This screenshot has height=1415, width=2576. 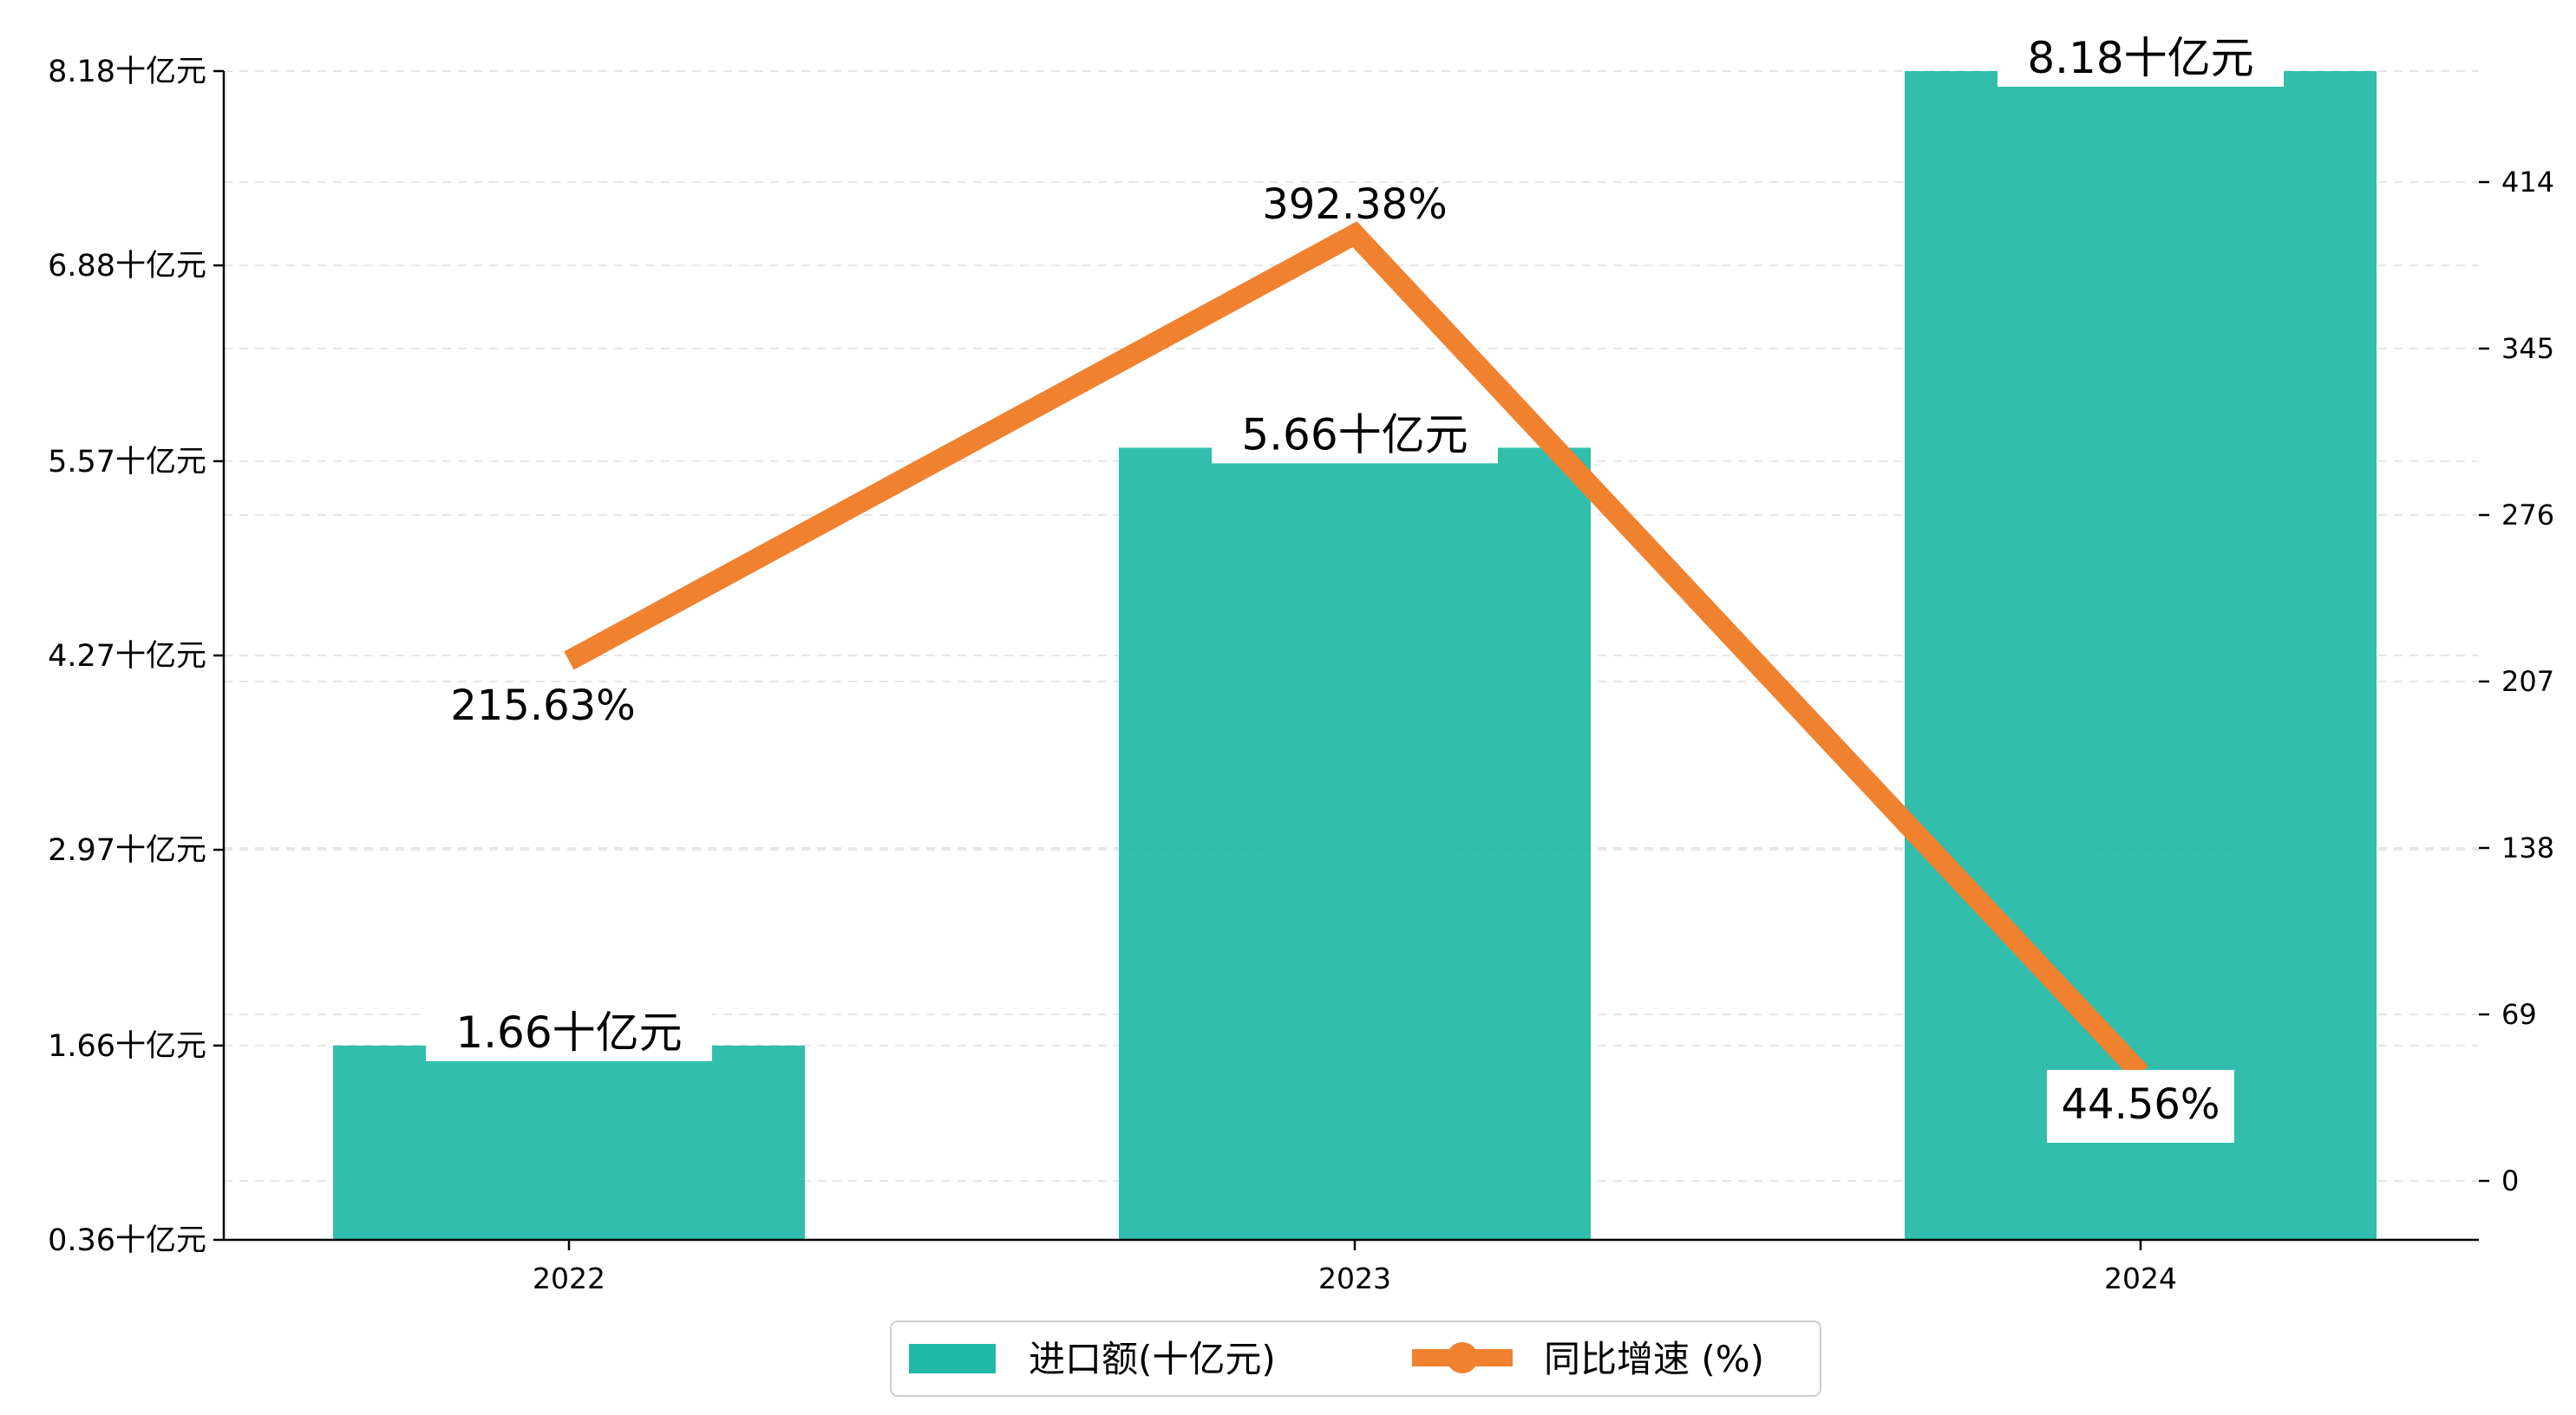 What do you see at coordinates (127, 462) in the screenshot?
I see `y-left-tick-label: 5.57十亿元` at bounding box center [127, 462].